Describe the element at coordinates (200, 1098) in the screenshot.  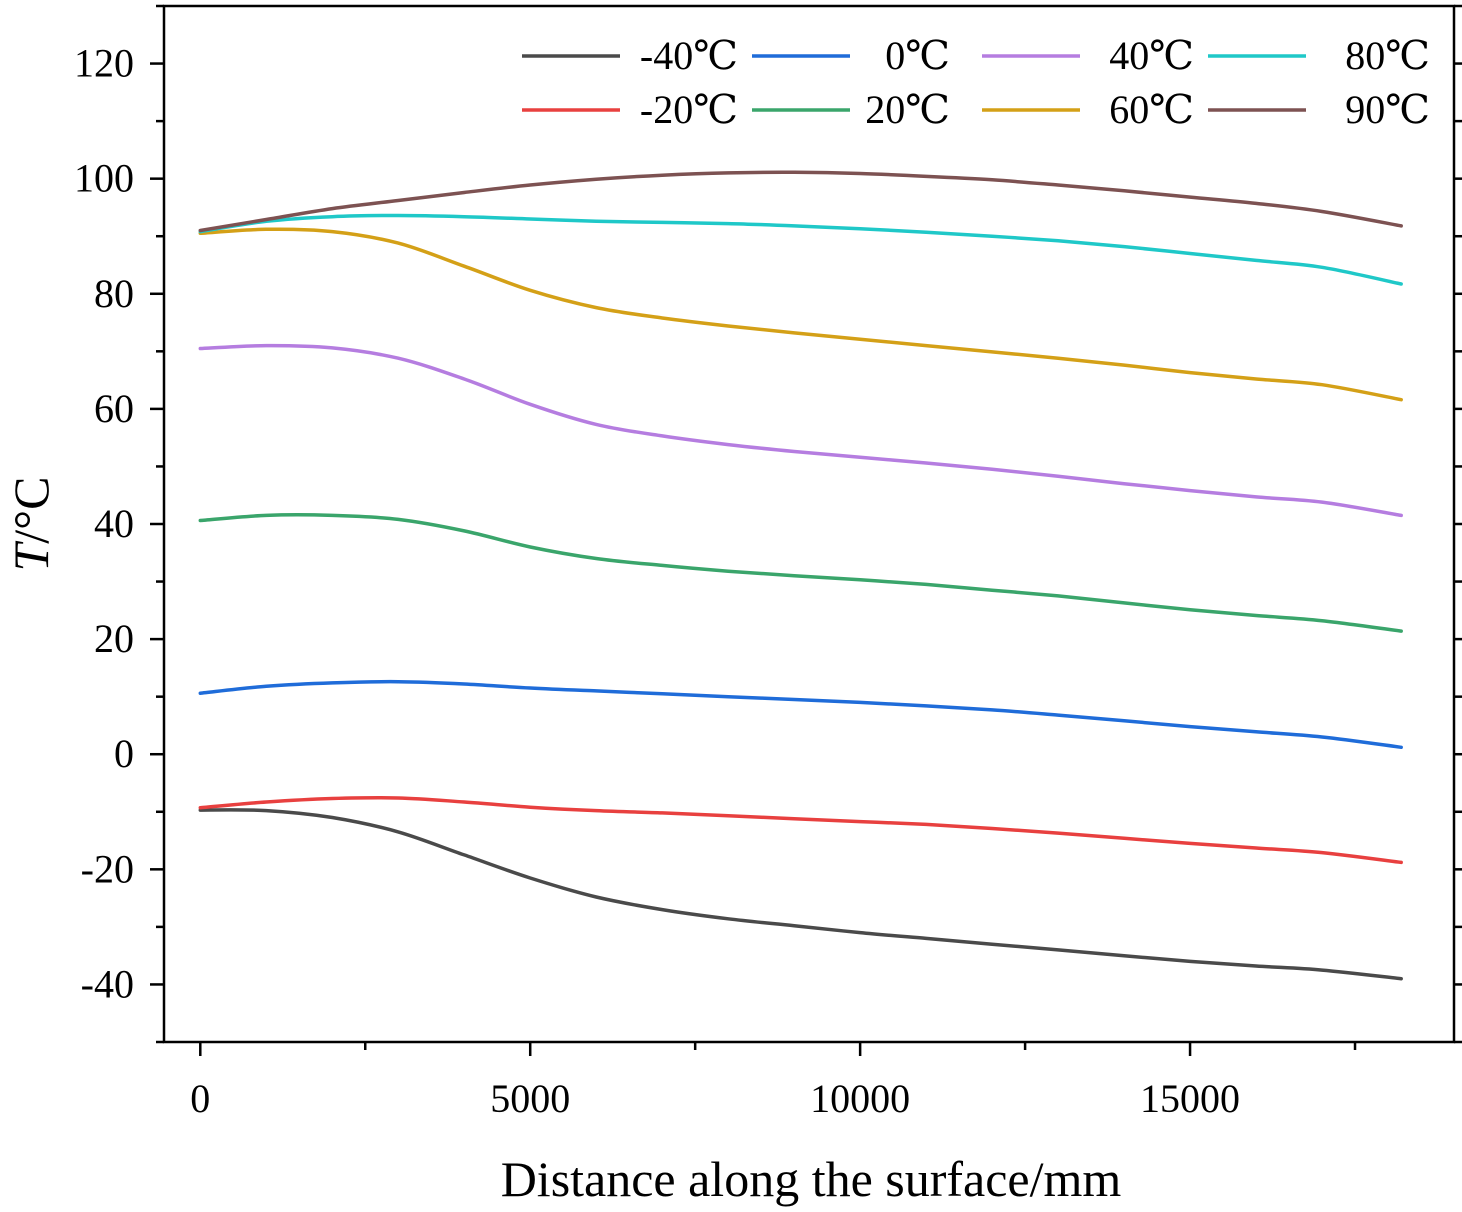
I see `x-tick-label: 0` at that location.